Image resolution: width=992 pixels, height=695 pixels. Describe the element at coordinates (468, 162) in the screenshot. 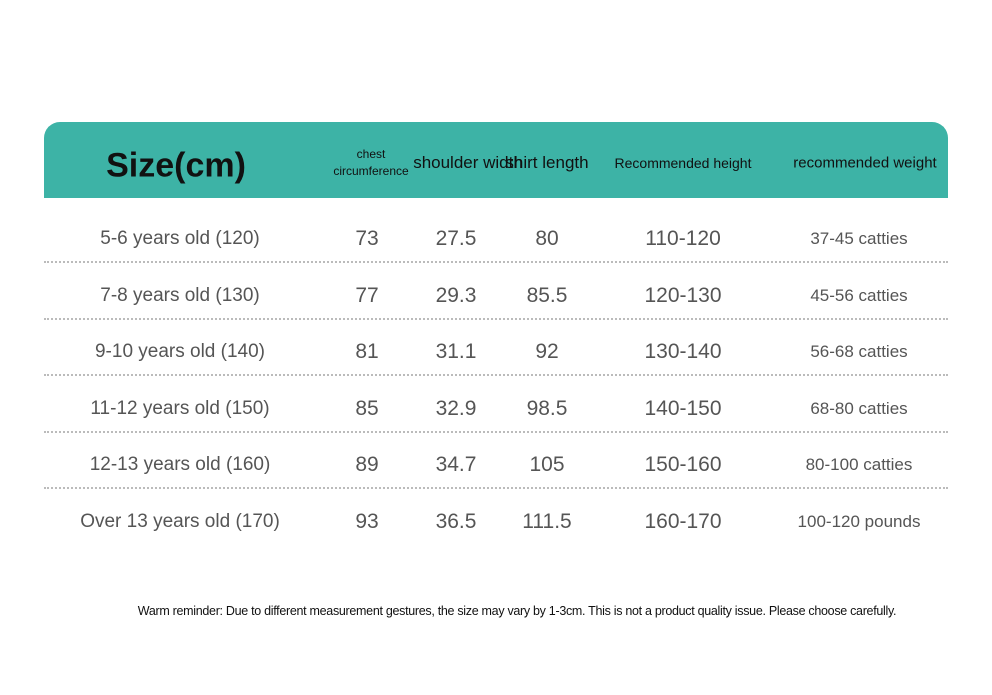

I see `header-cell: shoulder width` at that location.